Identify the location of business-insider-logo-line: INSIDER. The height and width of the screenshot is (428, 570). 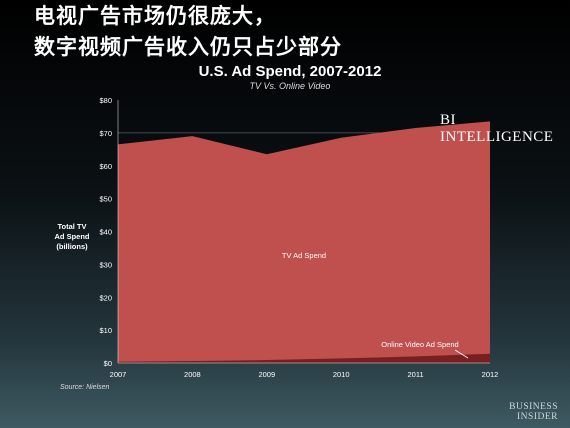
(537, 417).